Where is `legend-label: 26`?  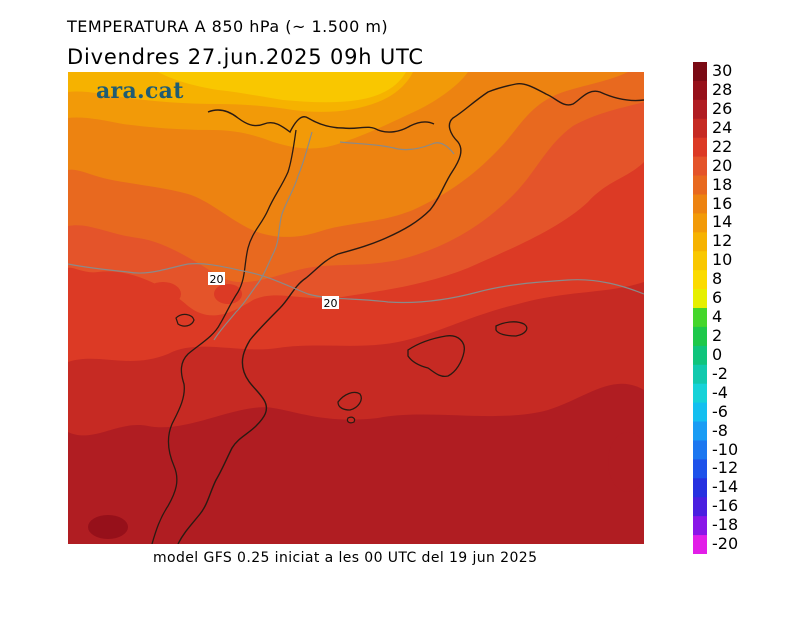
legend-label: 26 is located at coordinates (722, 108).